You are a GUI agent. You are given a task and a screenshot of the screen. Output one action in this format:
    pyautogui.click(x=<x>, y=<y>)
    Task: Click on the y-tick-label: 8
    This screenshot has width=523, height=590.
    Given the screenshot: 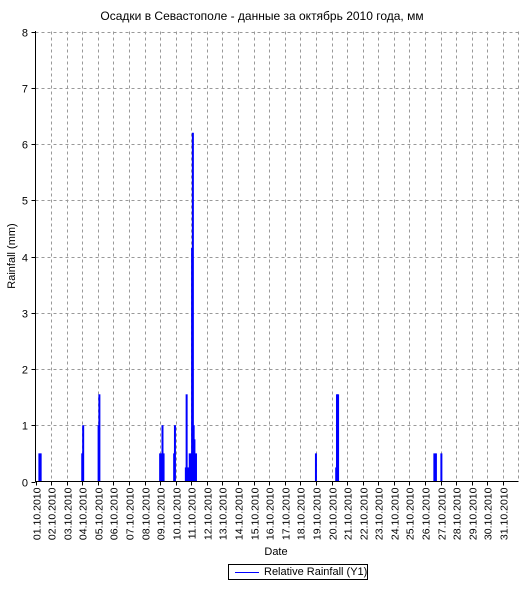 What is the action you would take?
    pyautogui.click(x=25, y=34)
    